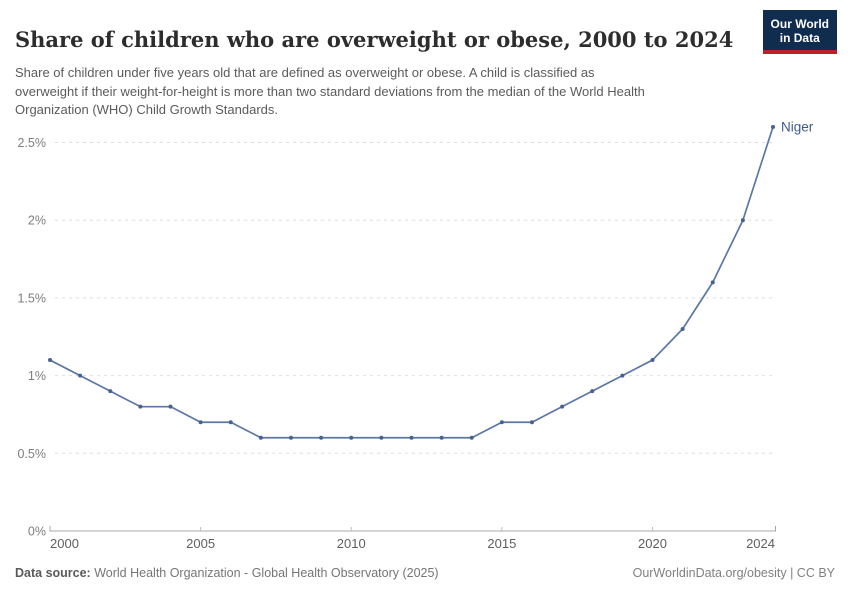 This screenshot has width=850, height=600. Describe the element at coordinates (733, 573) in the screenshot. I see `owid-attribution-link: OurWorldinData.org/obesity | CC BY` at that location.